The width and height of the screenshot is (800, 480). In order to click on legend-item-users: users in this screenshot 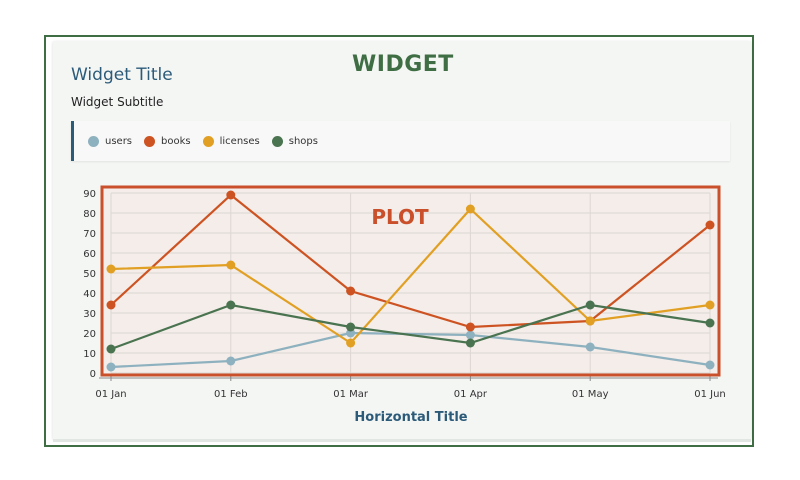, I will do `click(110, 141)`.